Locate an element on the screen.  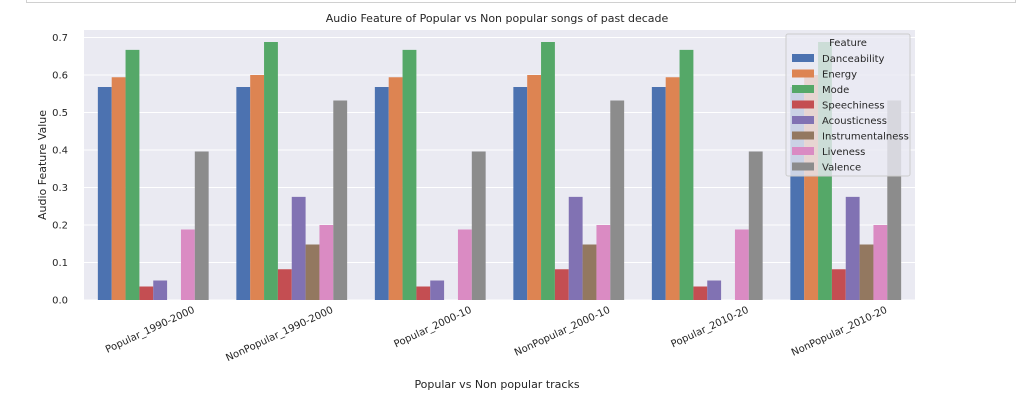
legend-entry: Speechiness is located at coordinates (853, 106).